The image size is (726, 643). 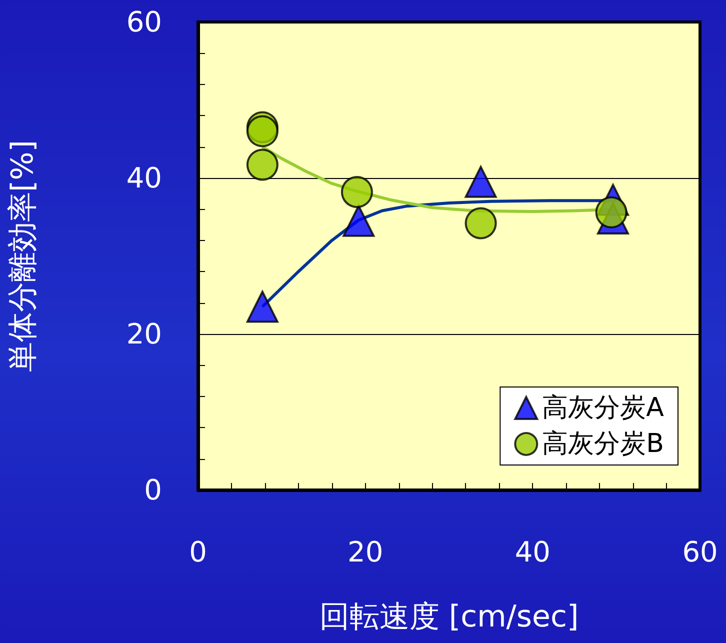 I want to click on x-tick-label: 60, so click(x=700, y=552).